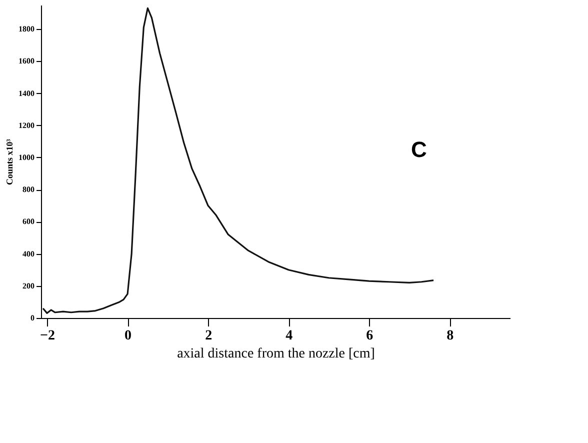  Describe the element at coordinates (370, 336) in the screenshot. I see `x-tick-label: 6` at that location.